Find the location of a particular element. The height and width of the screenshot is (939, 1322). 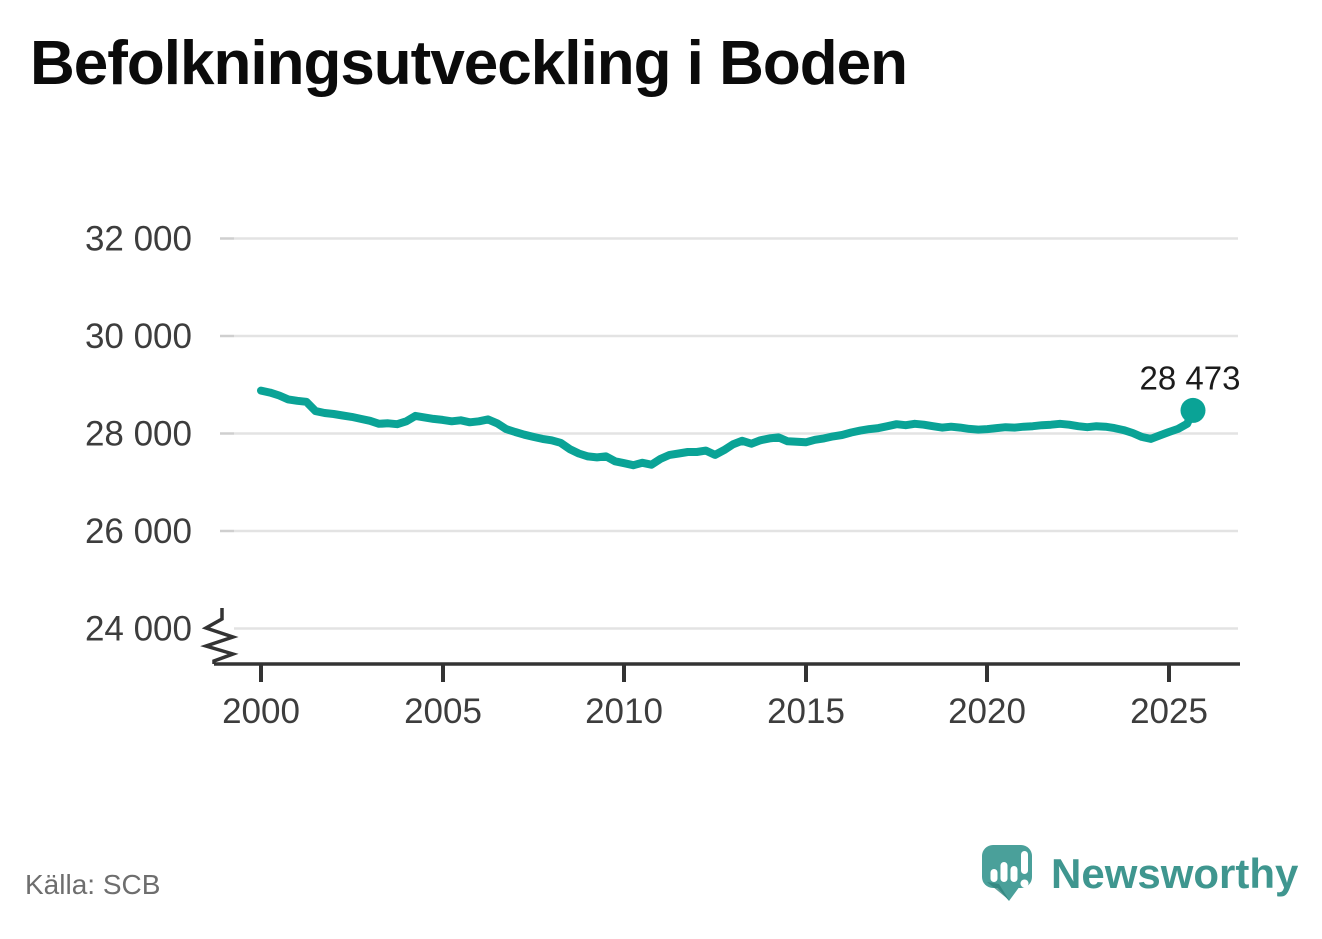

x-axis-label-2000: 2000 is located at coordinates (261, 711).